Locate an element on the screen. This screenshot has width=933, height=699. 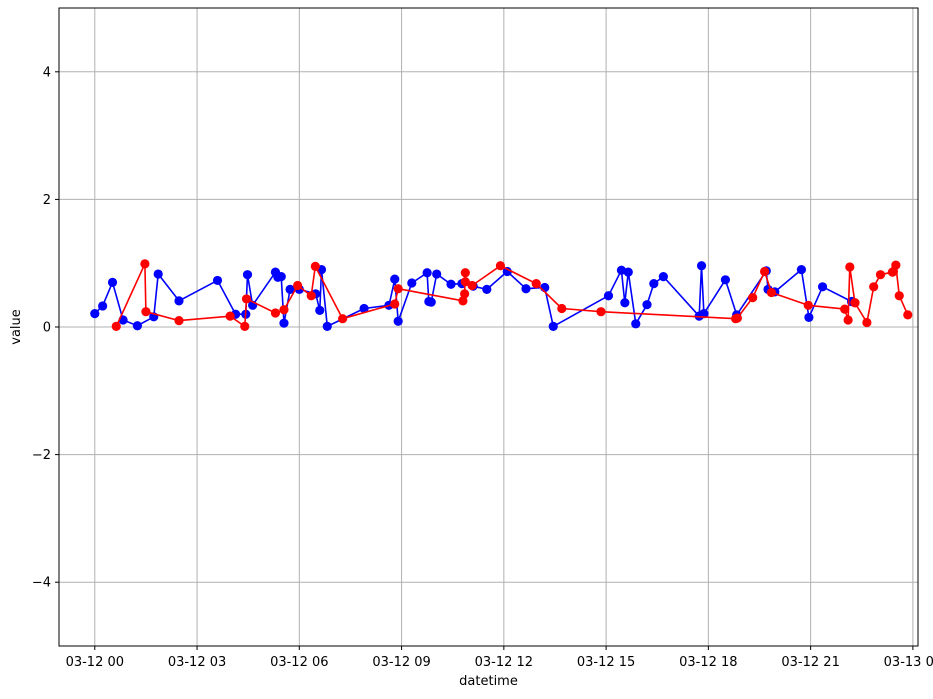
x-tick-label: 03-12 12 is located at coordinates (504, 662).